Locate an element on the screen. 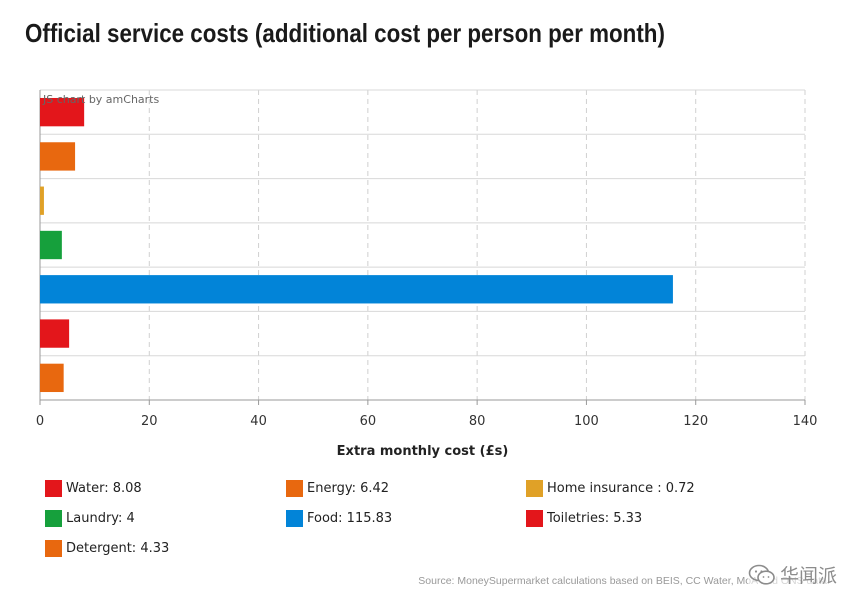 The image size is (861, 609). bar-water is located at coordinates (62, 112).